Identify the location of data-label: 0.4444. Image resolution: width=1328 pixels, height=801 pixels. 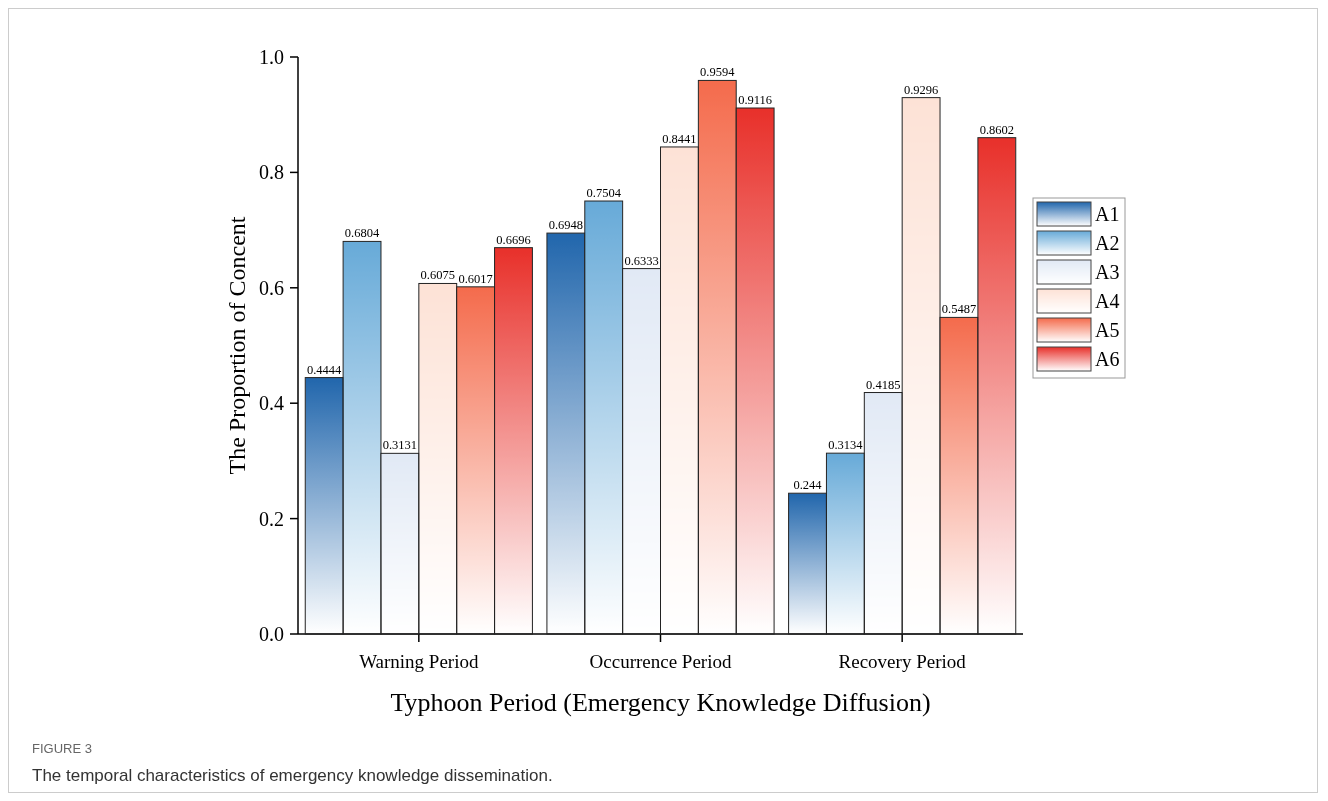
(324, 369).